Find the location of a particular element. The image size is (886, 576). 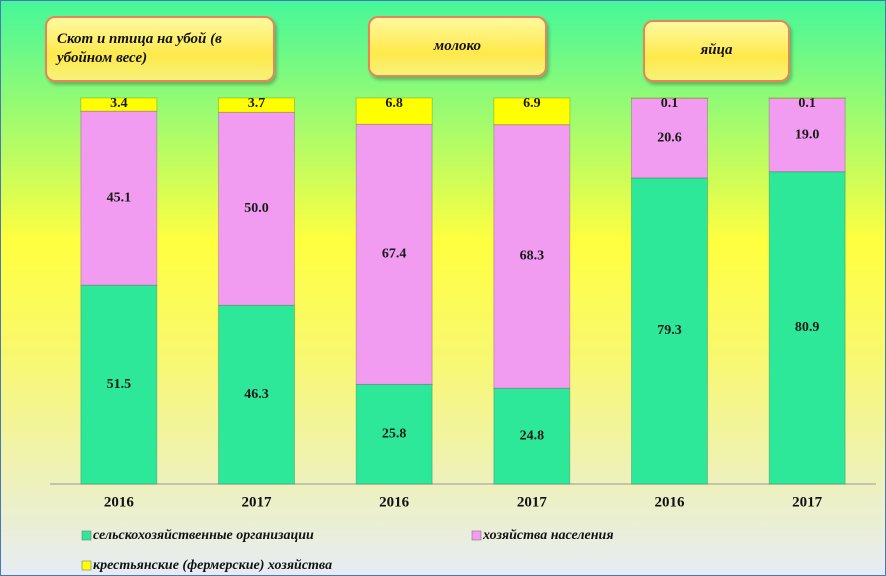

group-label: яйца is located at coordinates (716, 51).